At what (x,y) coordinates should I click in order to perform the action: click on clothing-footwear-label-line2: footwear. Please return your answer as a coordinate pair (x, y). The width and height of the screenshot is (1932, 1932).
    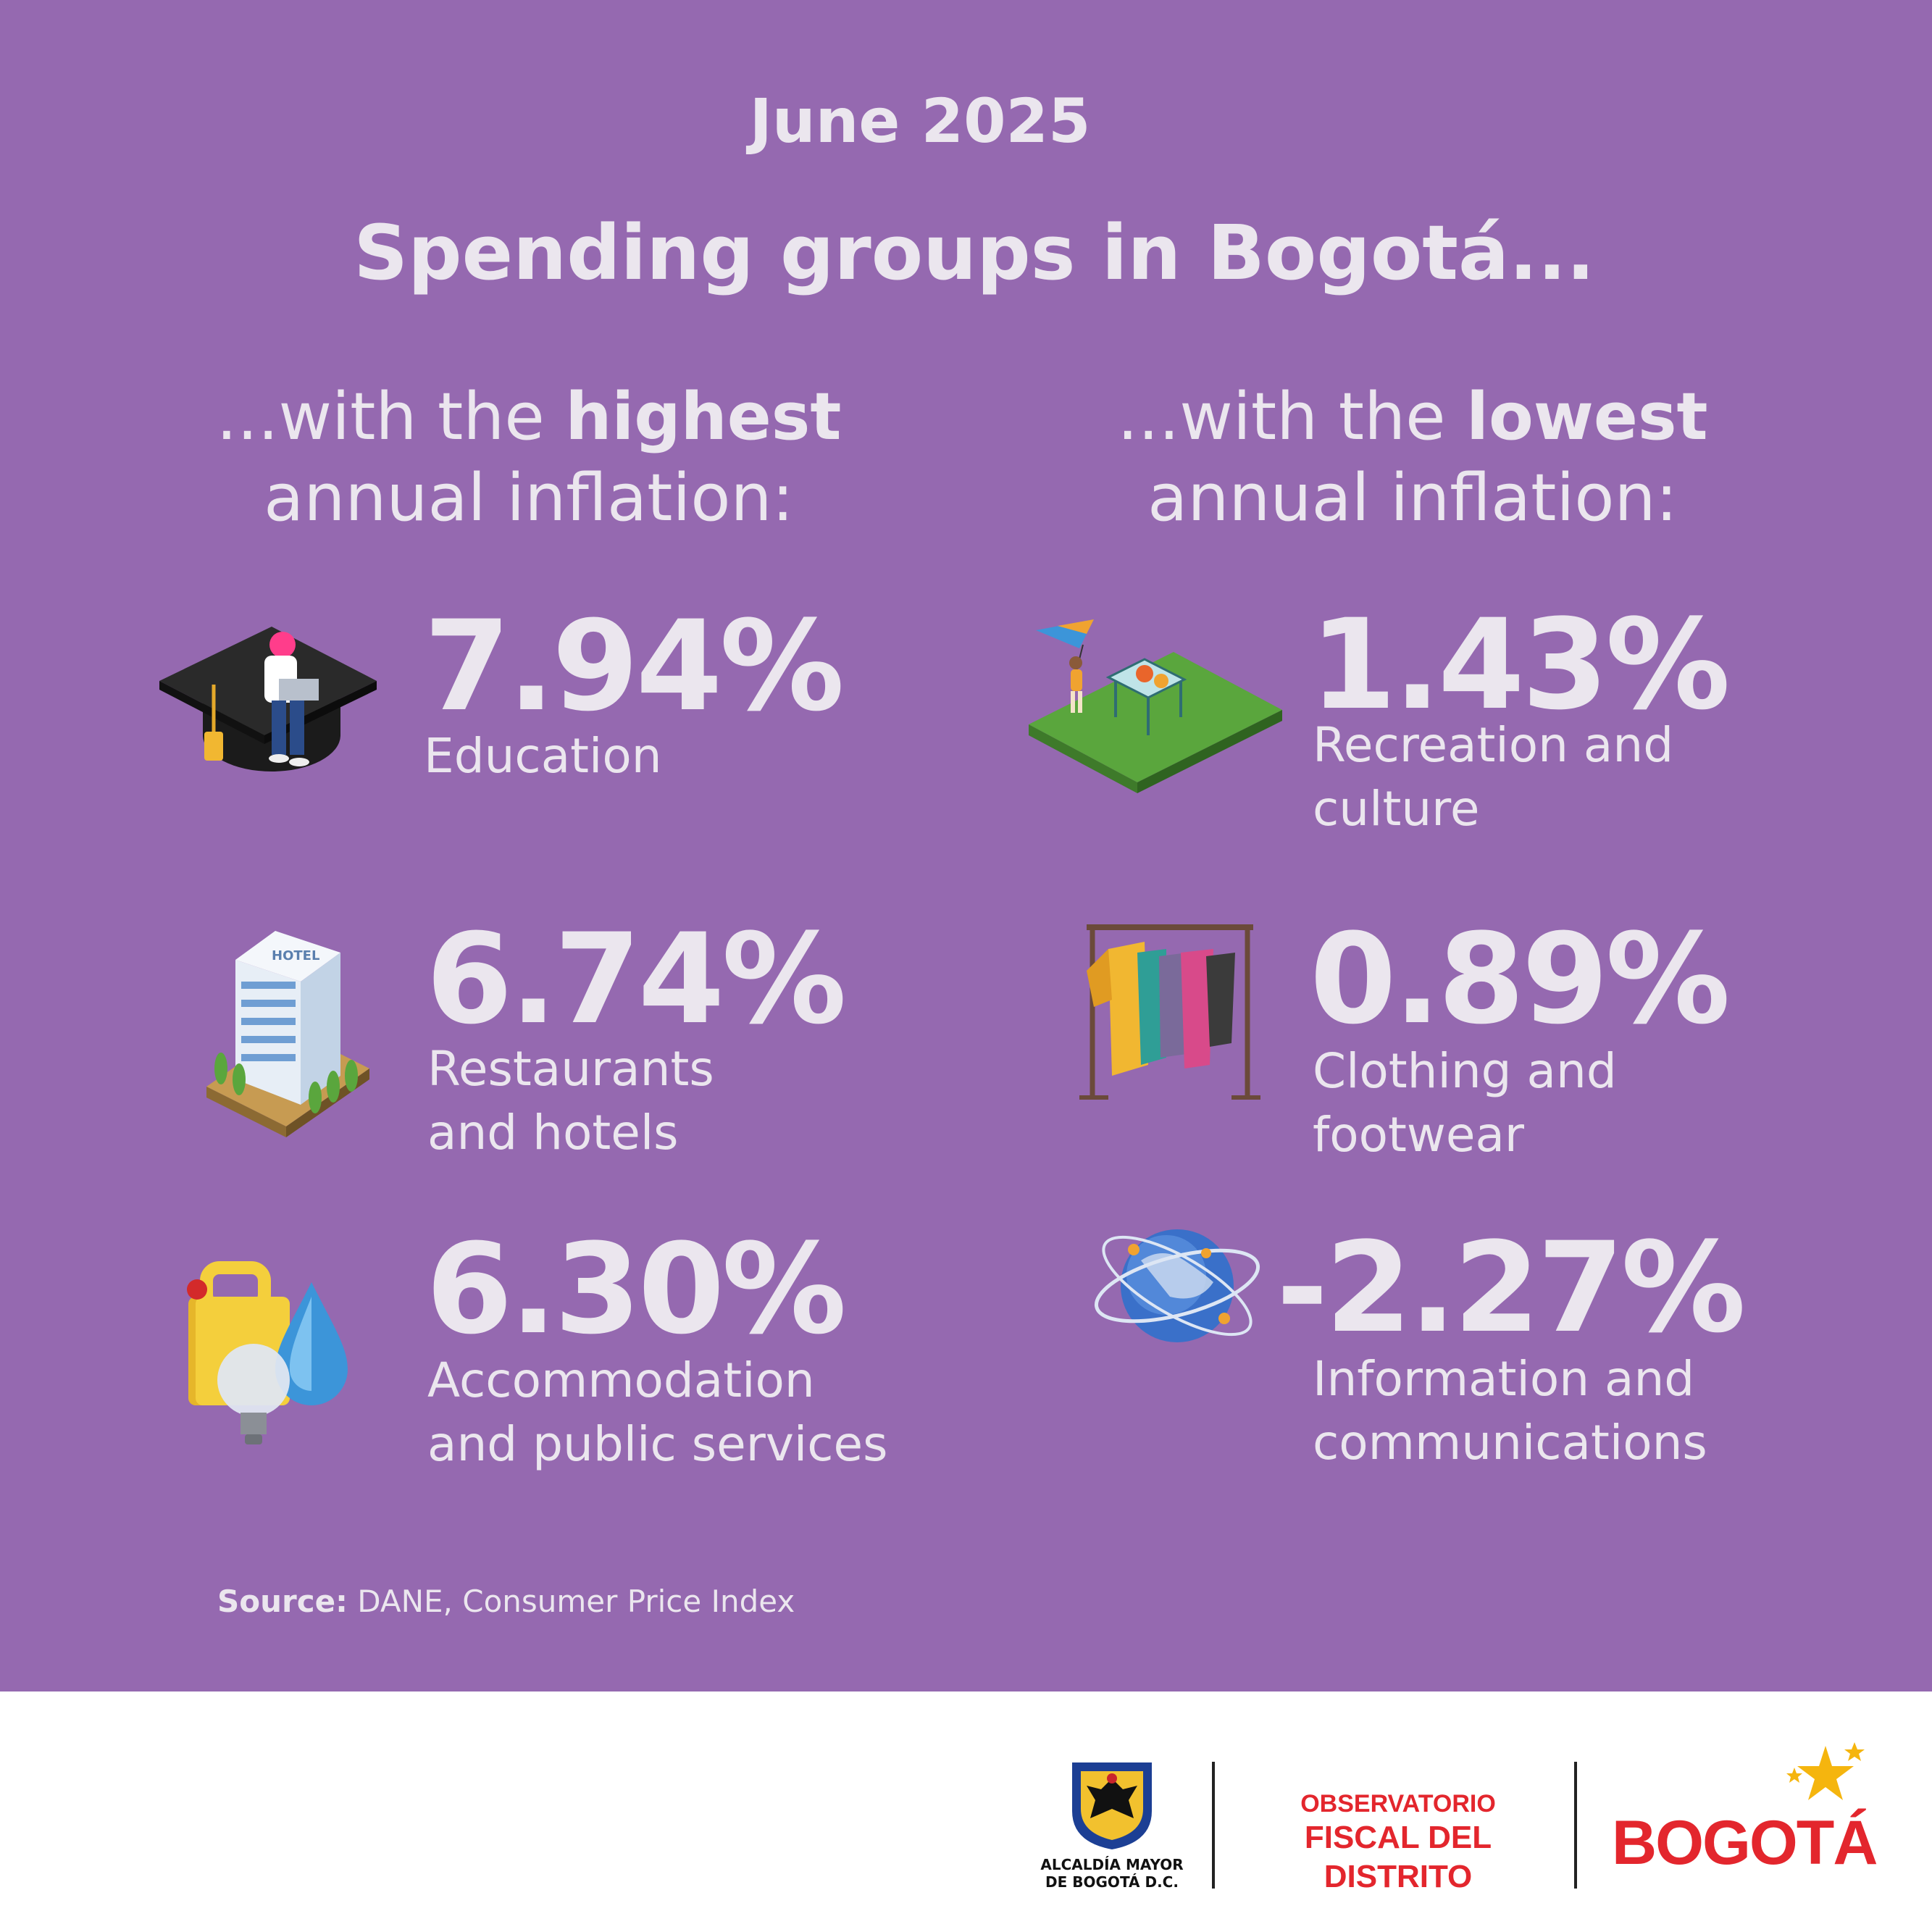
    Looking at the image, I should click on (1419, 1135).